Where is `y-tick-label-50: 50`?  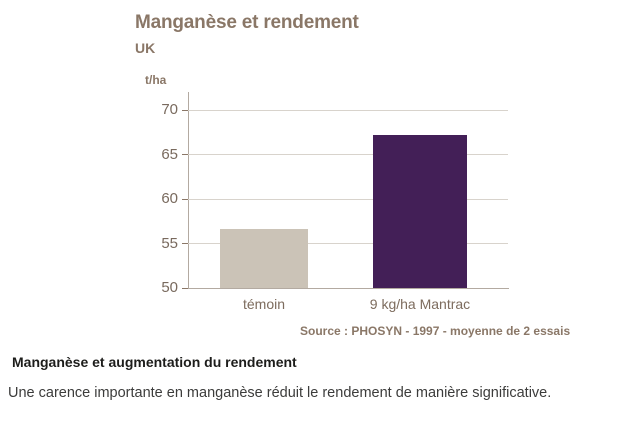 y-tick-label-50: 50 is located at coordinates (169, 287).